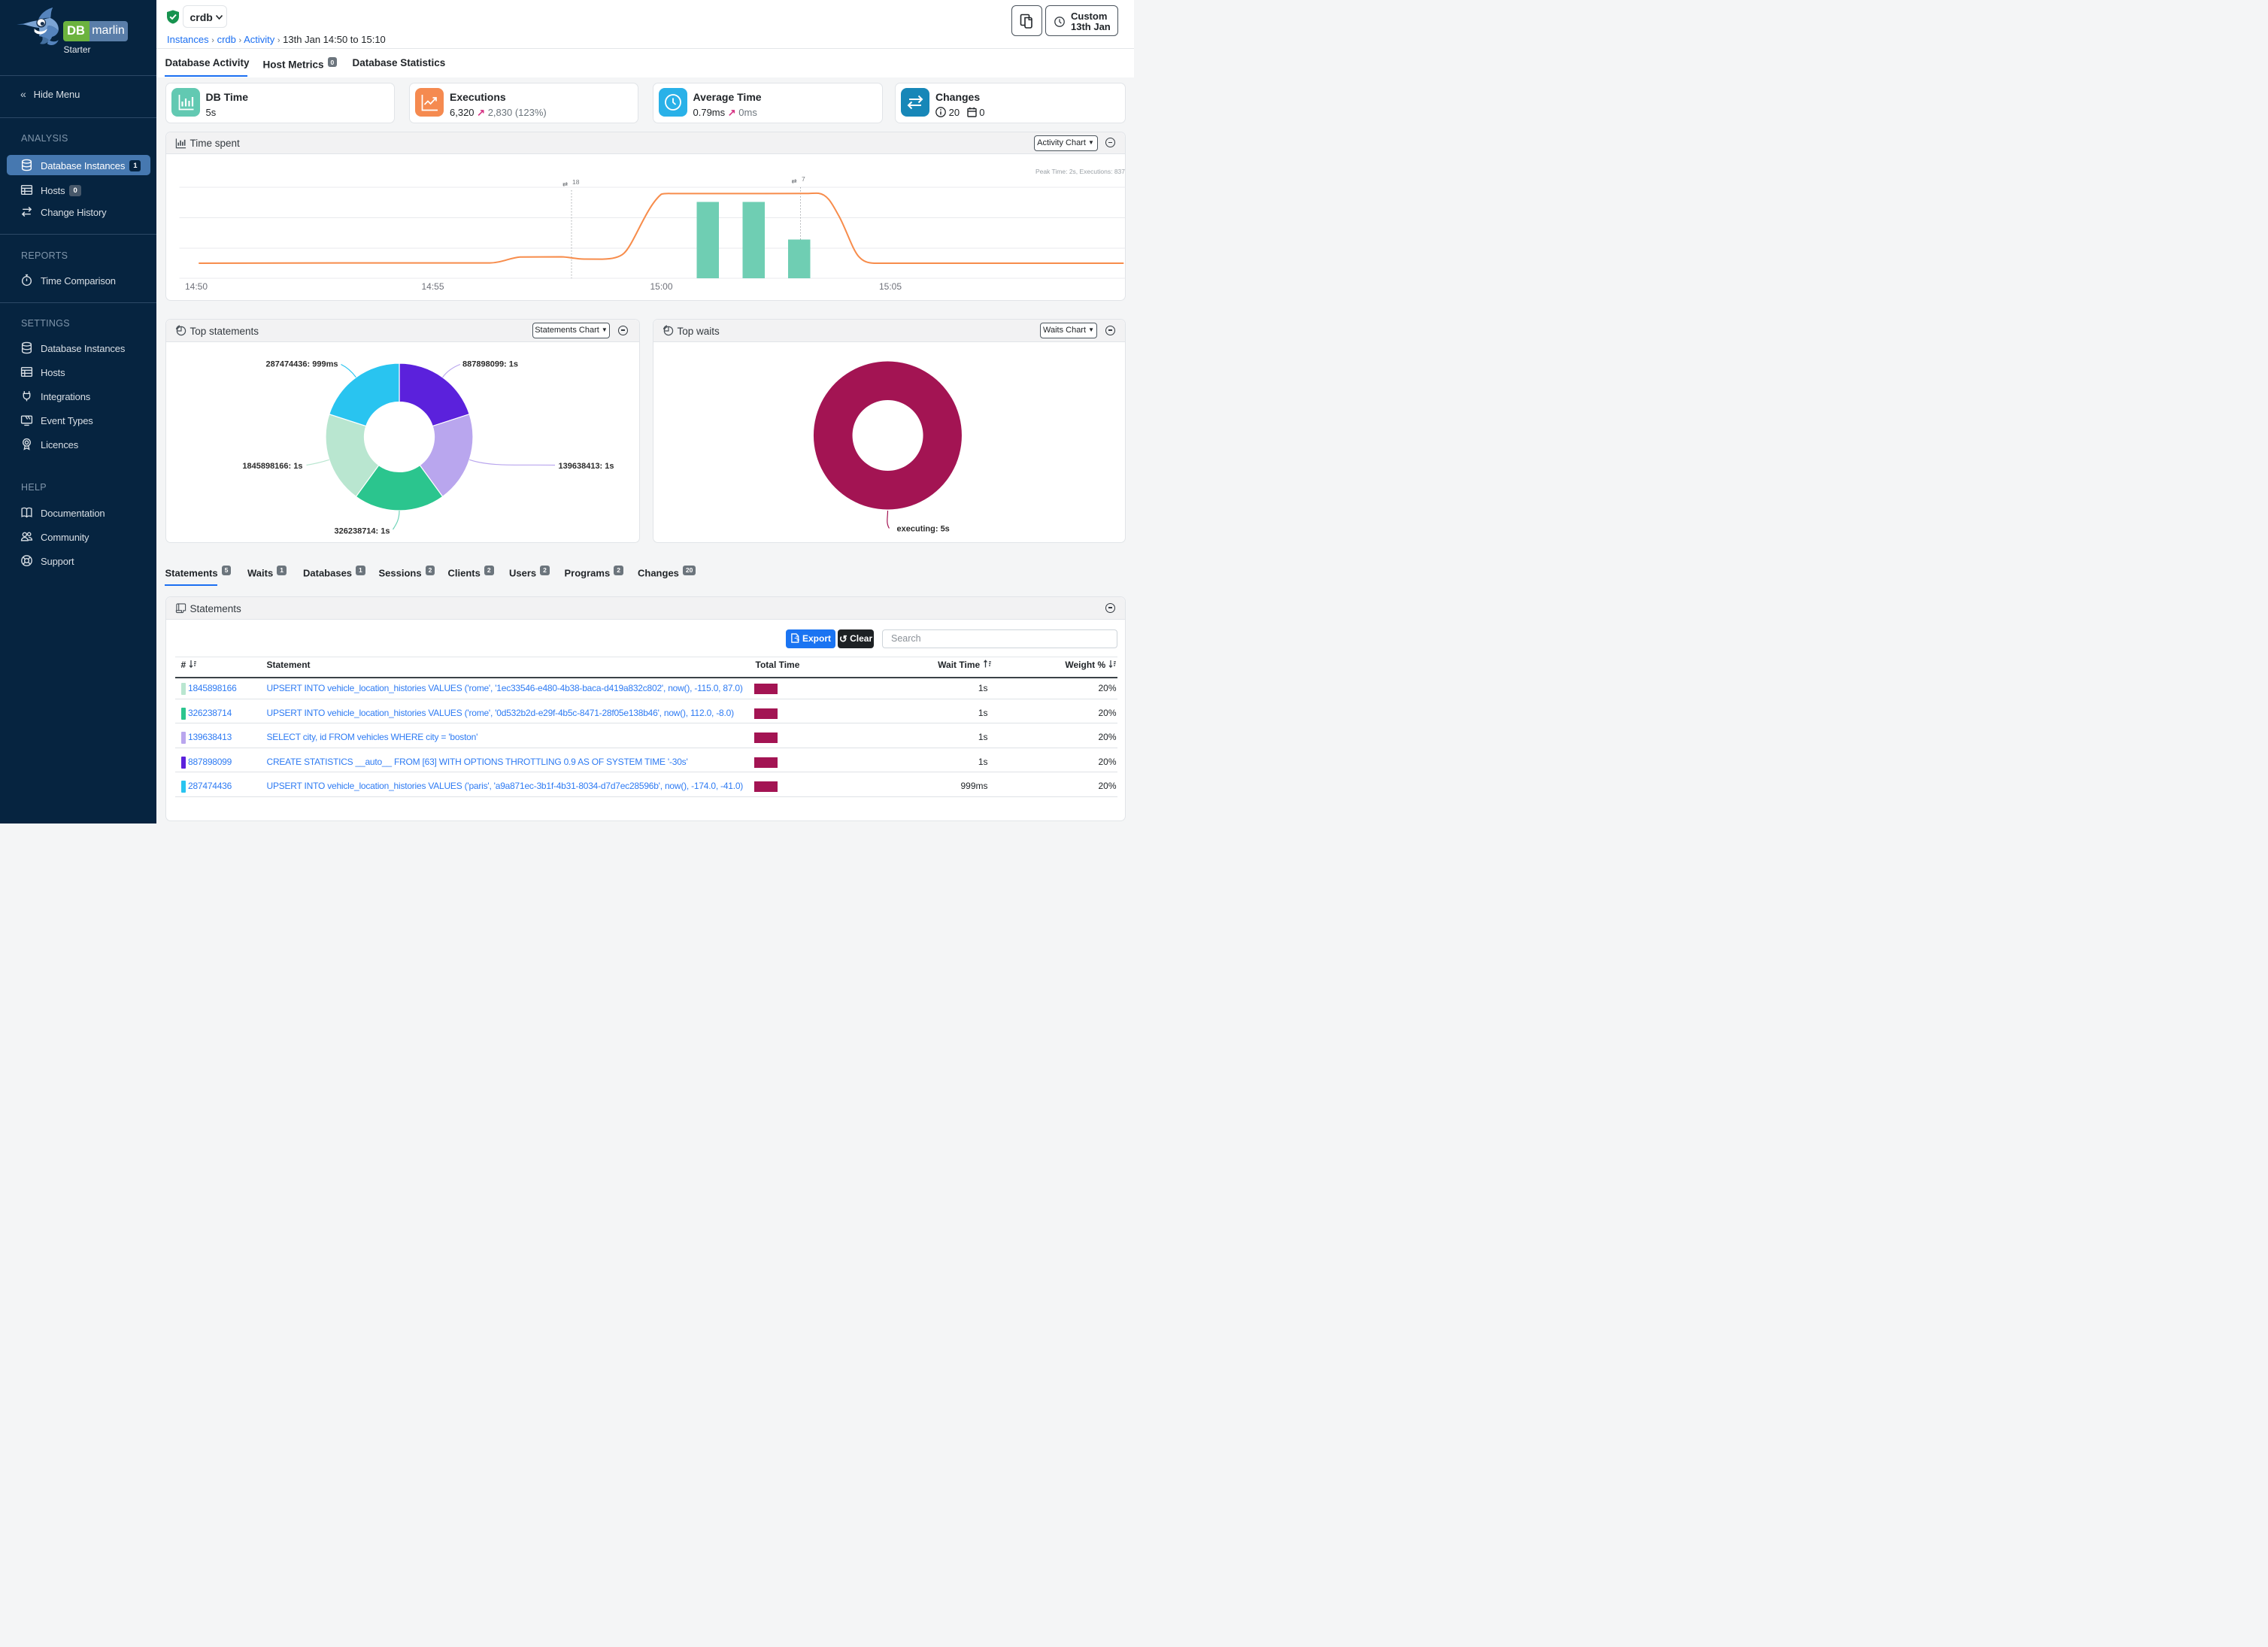 The width and height of the screenshot is (2268, 1647). I want to click on svg-text: 14:55, so click(432, 286).